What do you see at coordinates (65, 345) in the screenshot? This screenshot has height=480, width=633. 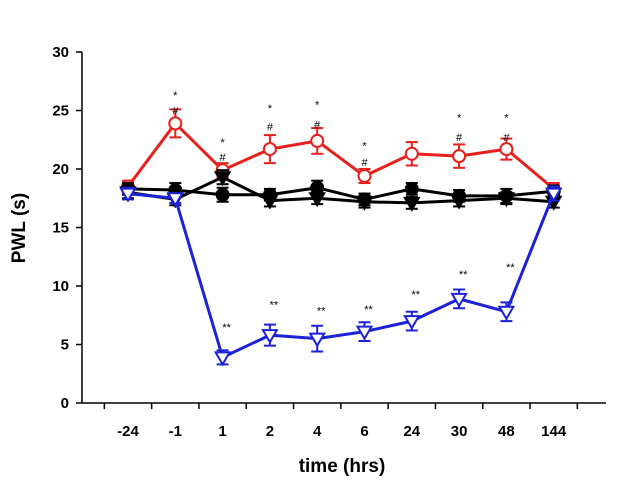 I see `y-tick-label: 5` at bounding box center [65, 345].